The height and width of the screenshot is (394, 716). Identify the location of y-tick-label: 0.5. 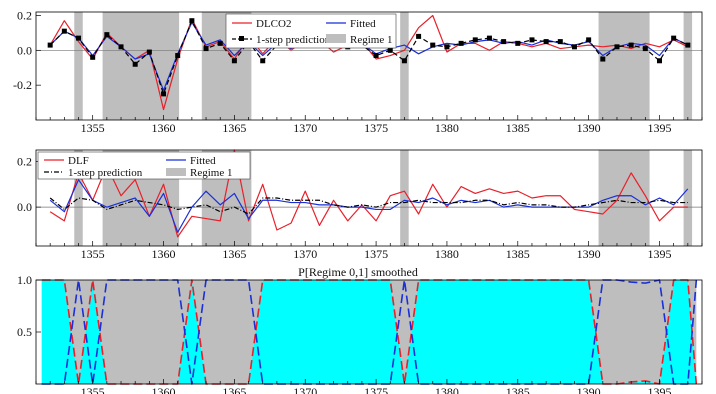
(24, 332).